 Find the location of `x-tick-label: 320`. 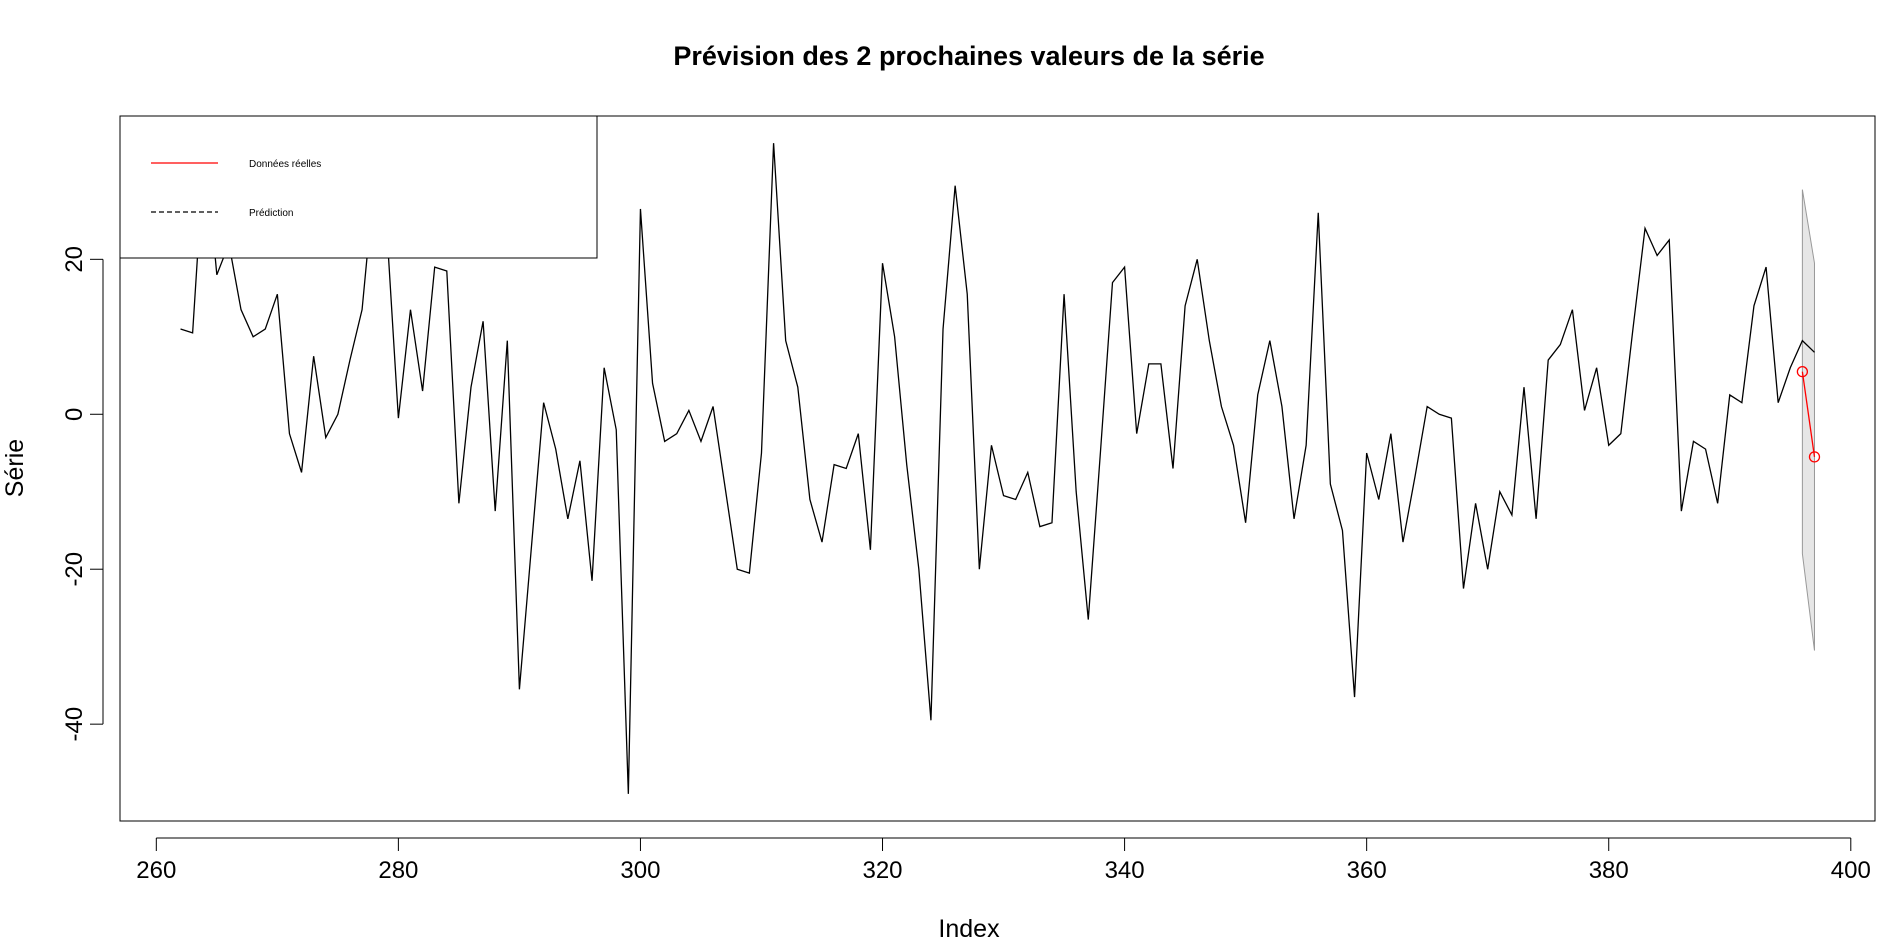

x-tick-label: 320 is located at coordinates (882, 870).